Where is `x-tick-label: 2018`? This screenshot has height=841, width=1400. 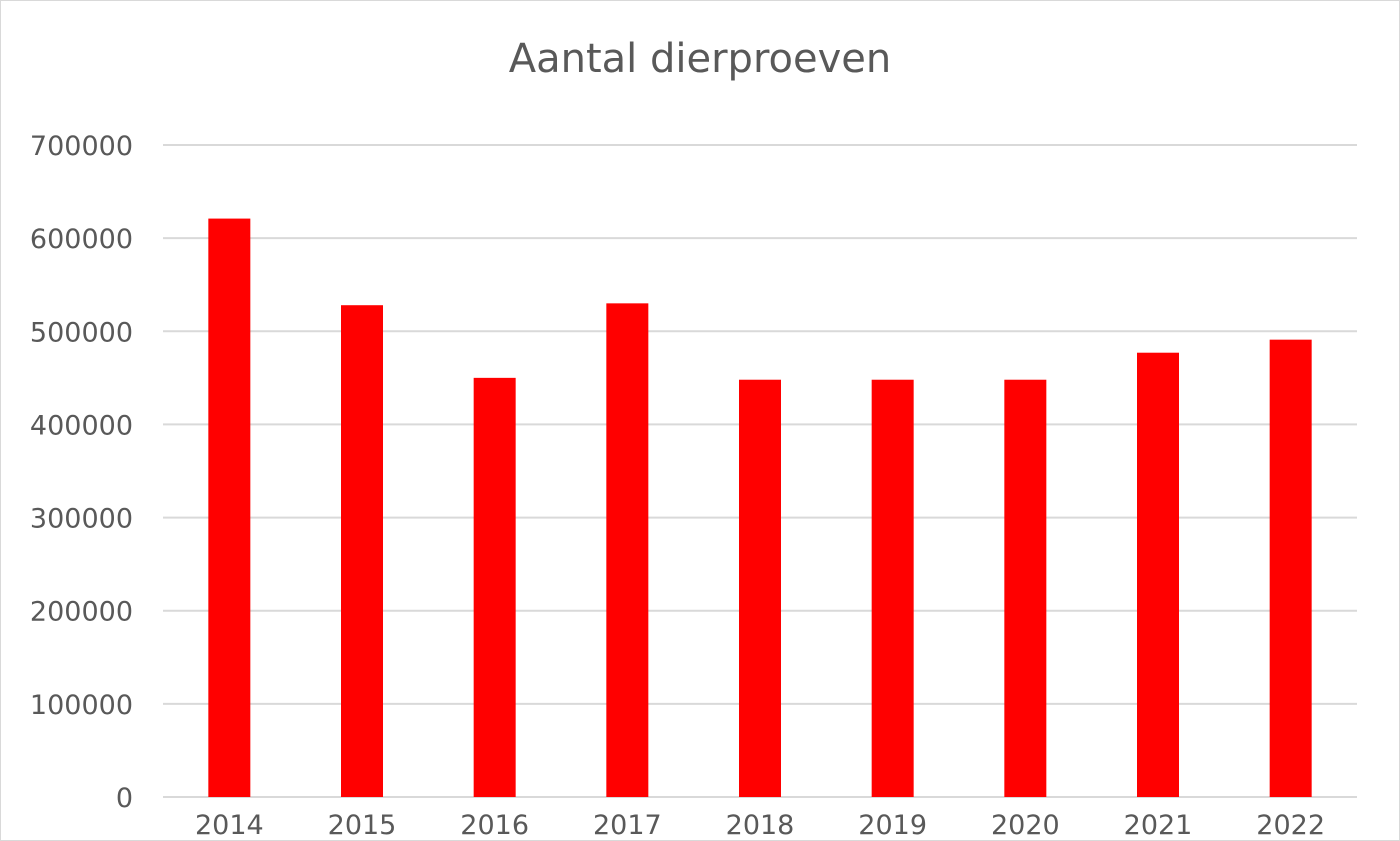
x-tick-label: 2018 is located at coordinates (760, 825).